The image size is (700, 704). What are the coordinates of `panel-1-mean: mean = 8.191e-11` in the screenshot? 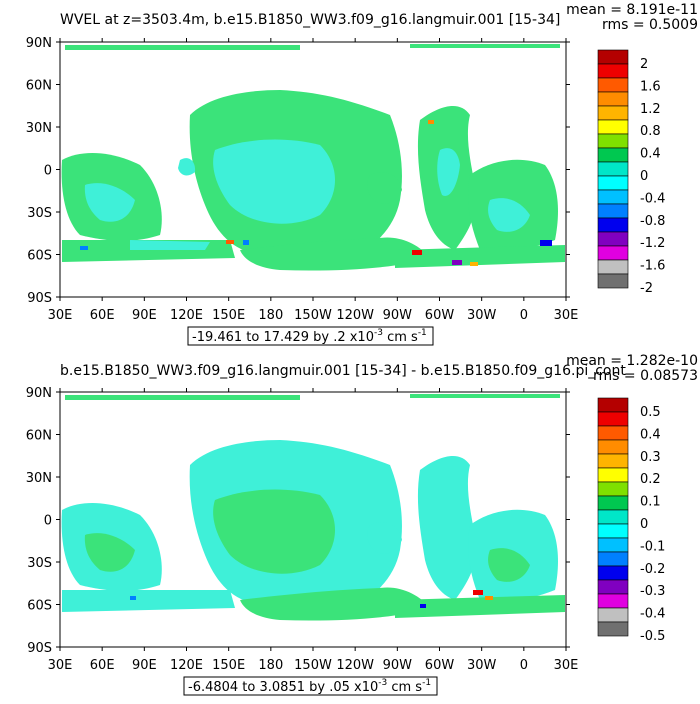 It's located at (632, 10).